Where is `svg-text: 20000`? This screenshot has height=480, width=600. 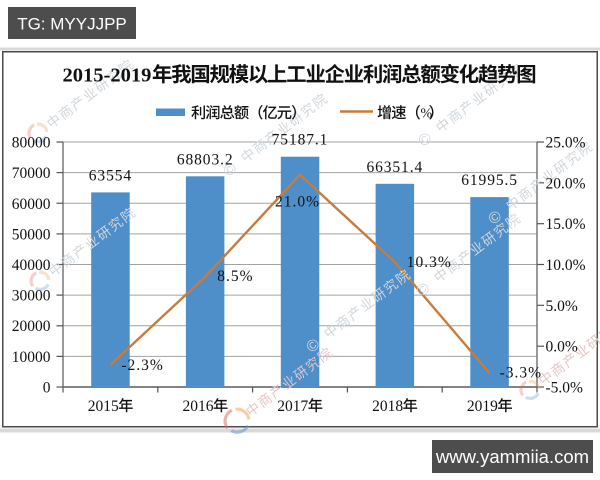
svg-text: 20000 is located at coordinates (31, 326).